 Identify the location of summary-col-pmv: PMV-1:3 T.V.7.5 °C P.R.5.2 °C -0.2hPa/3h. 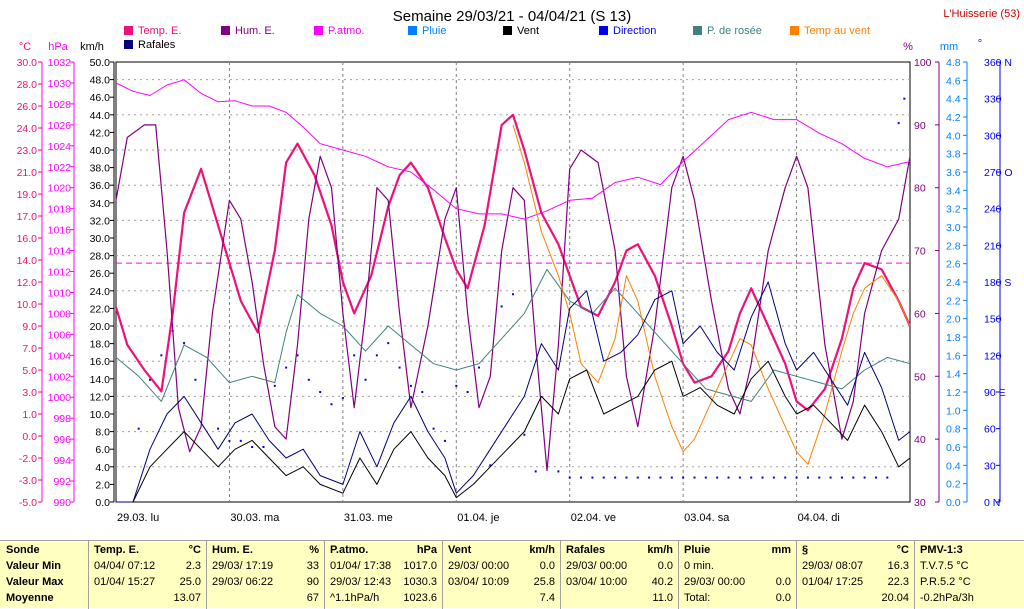
(969, 575).